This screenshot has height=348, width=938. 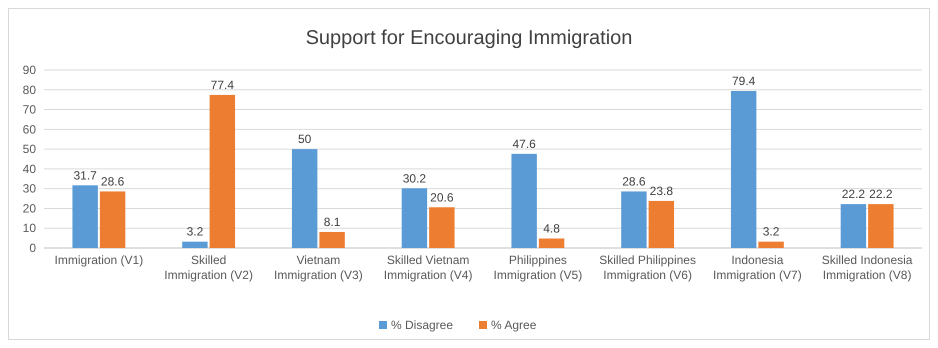 What do you see at coordinates (514, 325) in the screenshot?
I see `legend-label: % Agree` at bounding box center [514, 325].